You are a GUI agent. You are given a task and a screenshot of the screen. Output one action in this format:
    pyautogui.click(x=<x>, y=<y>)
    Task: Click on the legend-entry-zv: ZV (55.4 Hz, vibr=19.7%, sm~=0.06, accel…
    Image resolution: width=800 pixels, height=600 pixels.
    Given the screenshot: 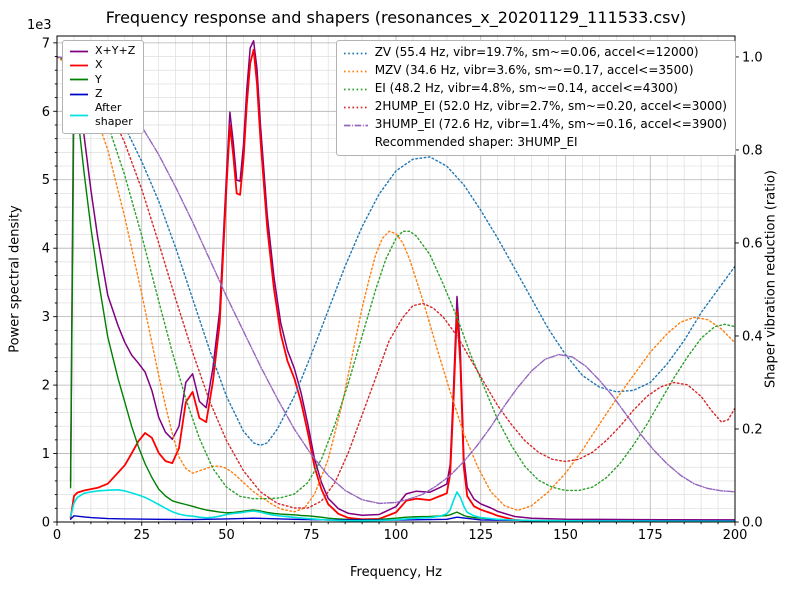 What is the action you would take?
    pyautogui.click(x=535, y=53)
    